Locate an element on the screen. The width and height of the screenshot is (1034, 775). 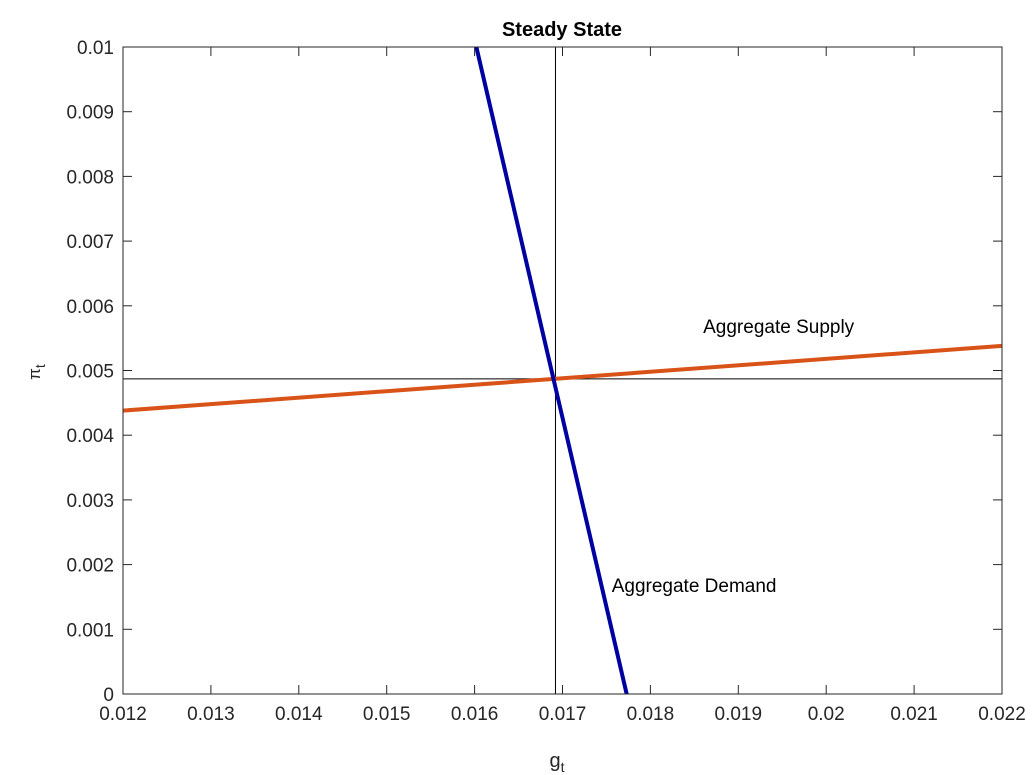
y-tick-label: 0.01 is located at coordinates (95, 48).